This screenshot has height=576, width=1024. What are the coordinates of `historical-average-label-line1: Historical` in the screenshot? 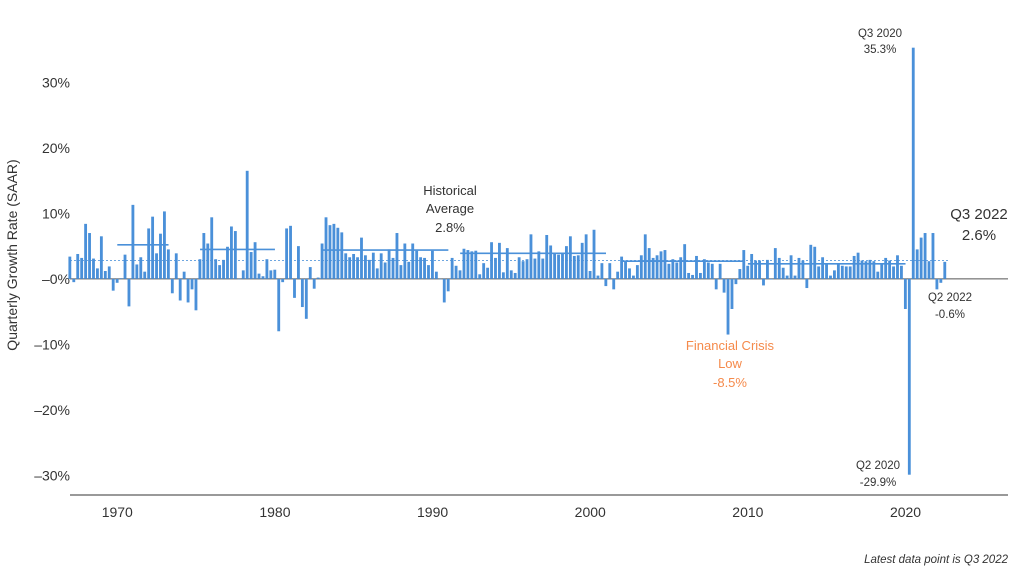 It's located at (450, 190).